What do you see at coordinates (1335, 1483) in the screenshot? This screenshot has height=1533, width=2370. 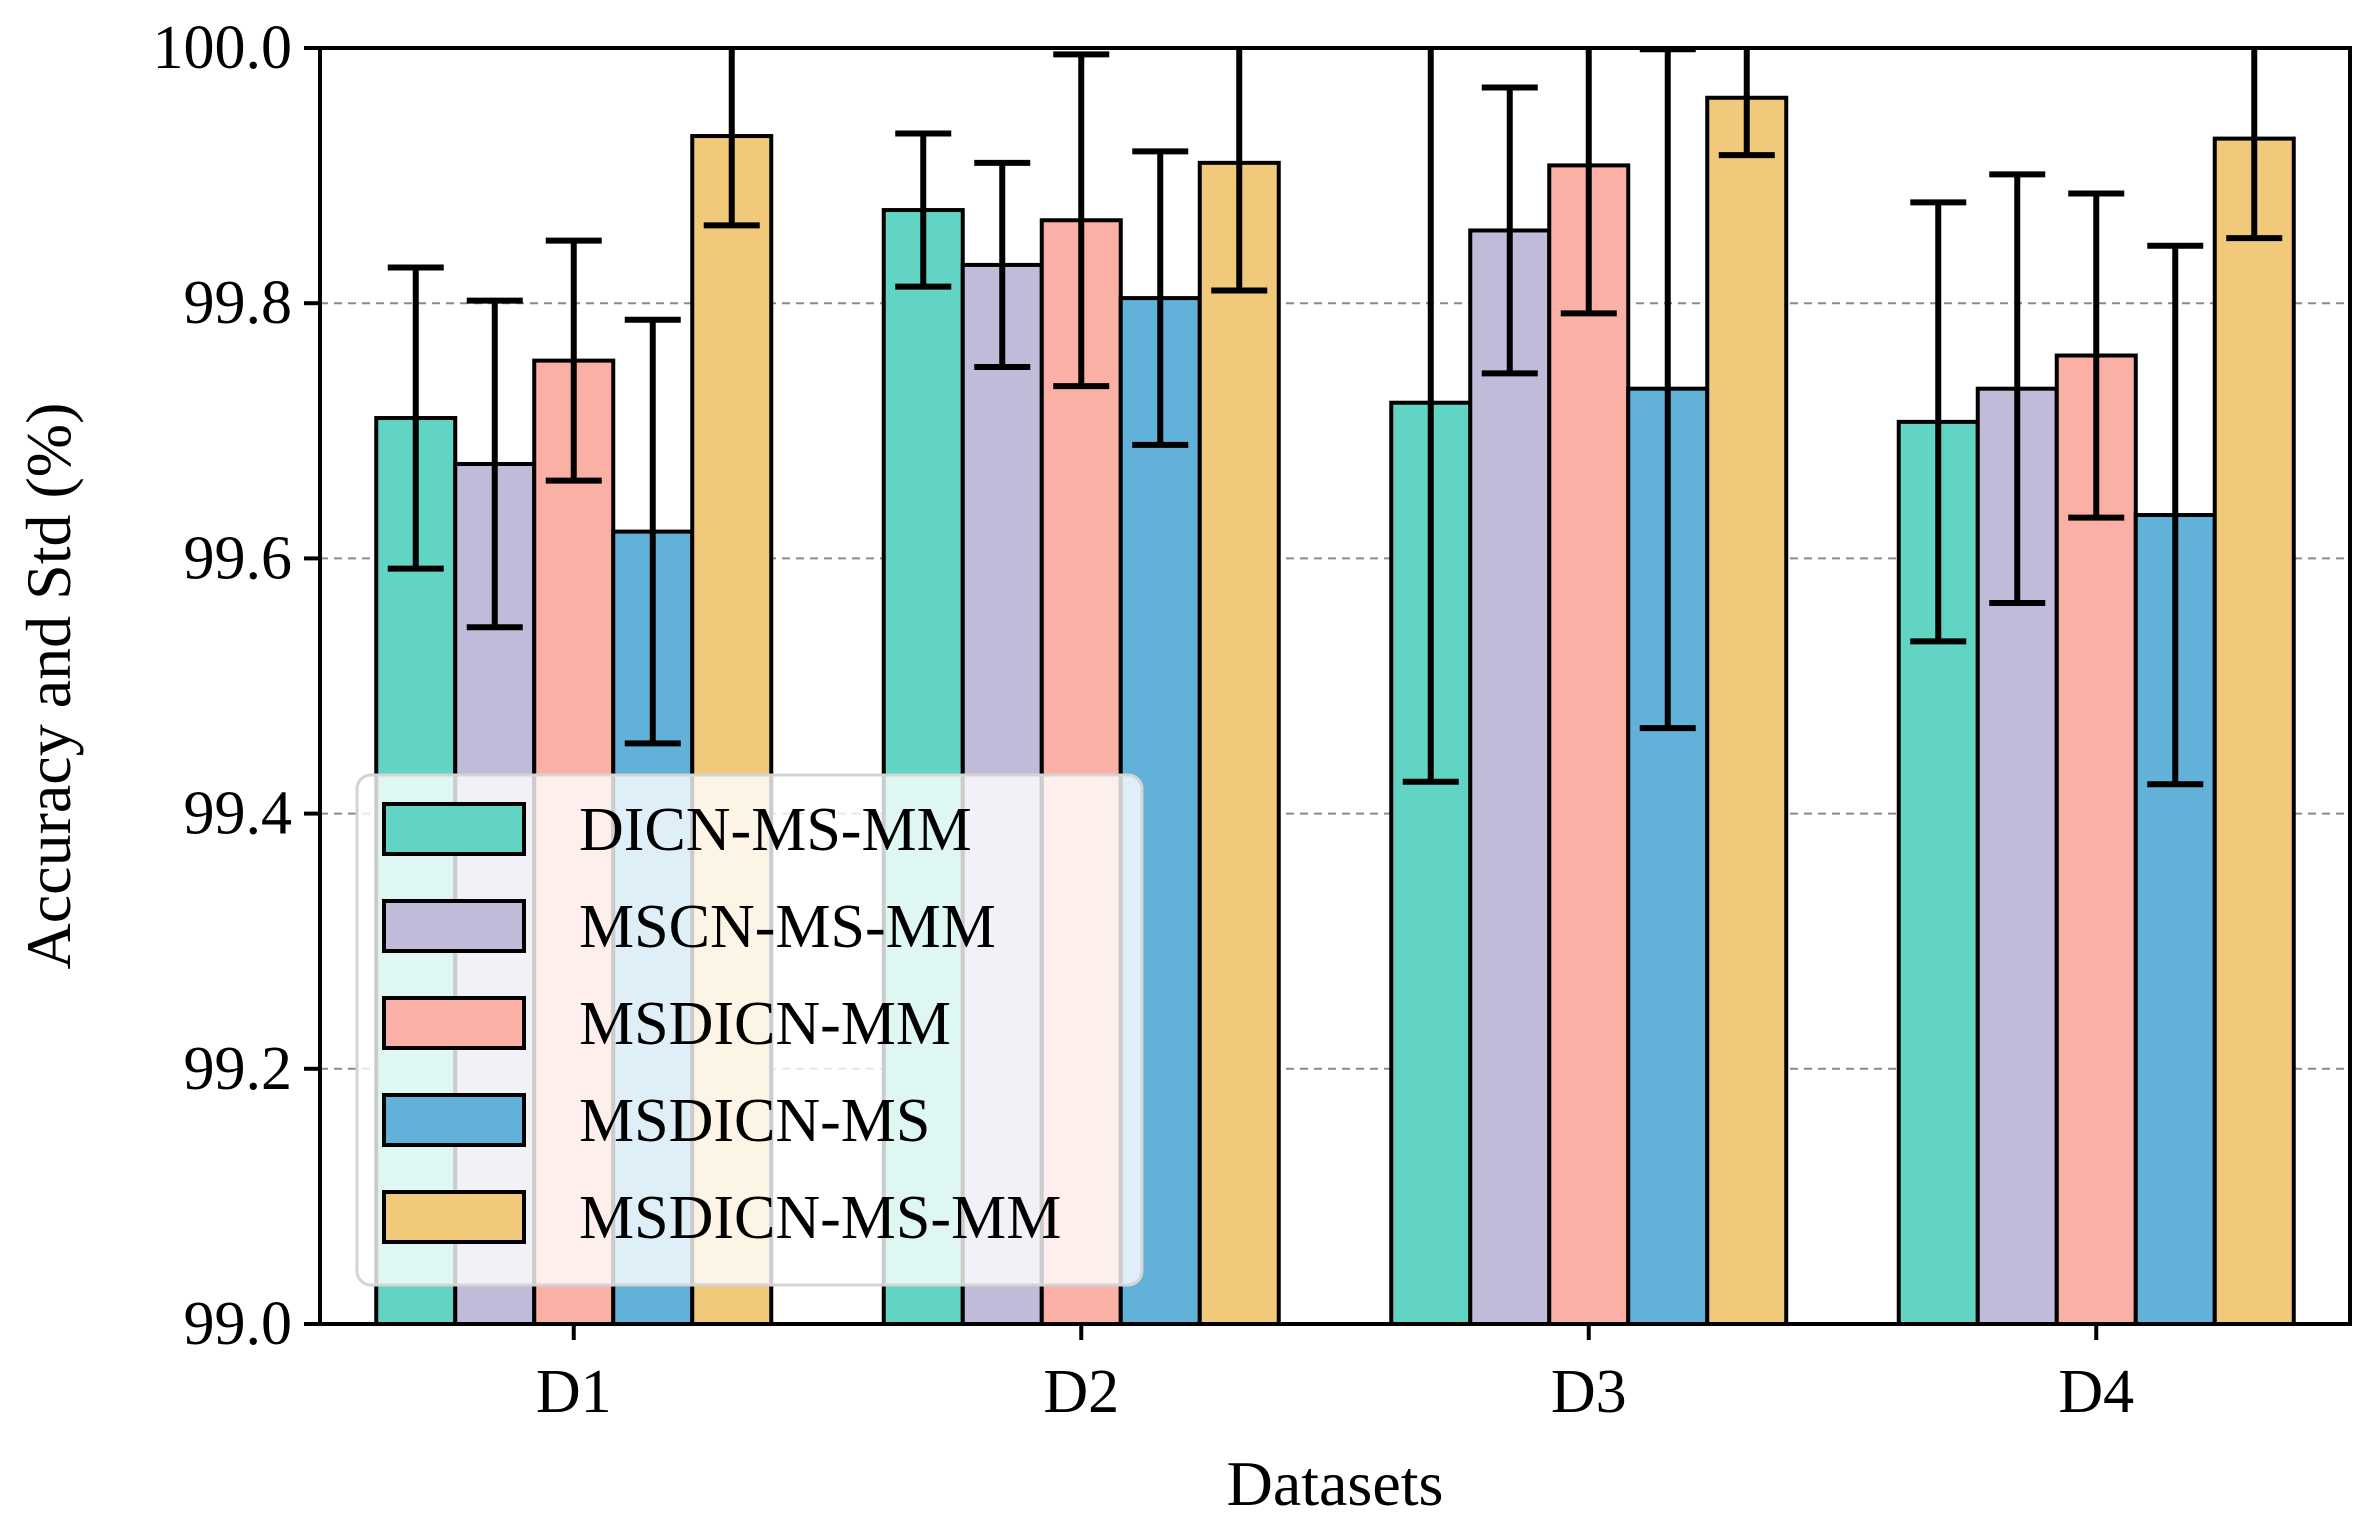 I see `x-axis-label: Datasets` at bounding box center [1335, 1483].